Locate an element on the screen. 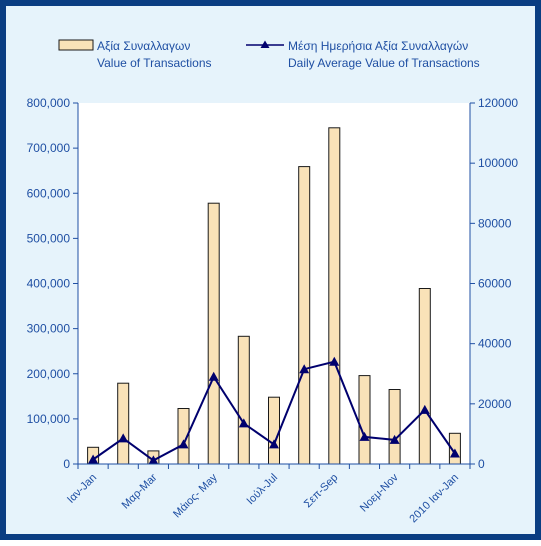  right-tick-label-4: 80000 is located at coordinates (495, 223).